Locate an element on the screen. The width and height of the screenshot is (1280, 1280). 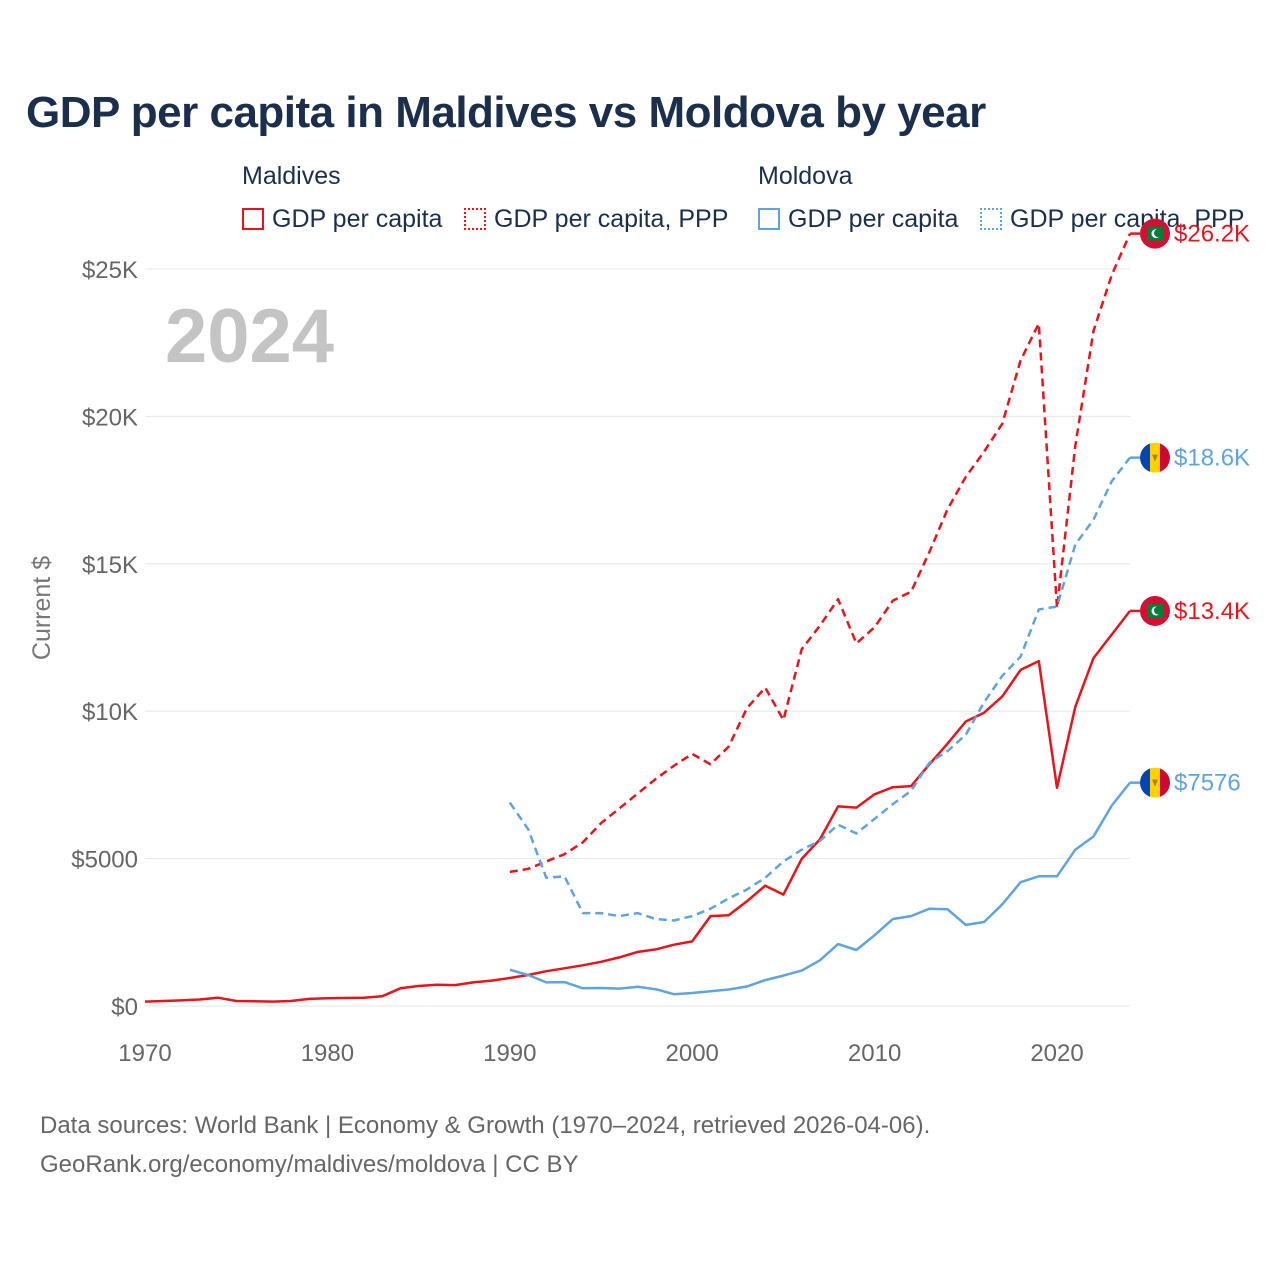
x-tick-label: 1970 is located at coordinates (144, 1053).